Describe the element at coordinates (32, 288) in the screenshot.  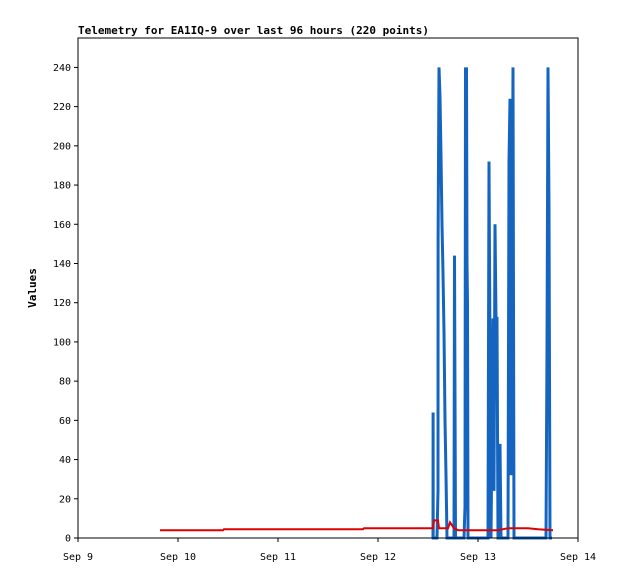
I see `y-axis-title: Values` at that location.